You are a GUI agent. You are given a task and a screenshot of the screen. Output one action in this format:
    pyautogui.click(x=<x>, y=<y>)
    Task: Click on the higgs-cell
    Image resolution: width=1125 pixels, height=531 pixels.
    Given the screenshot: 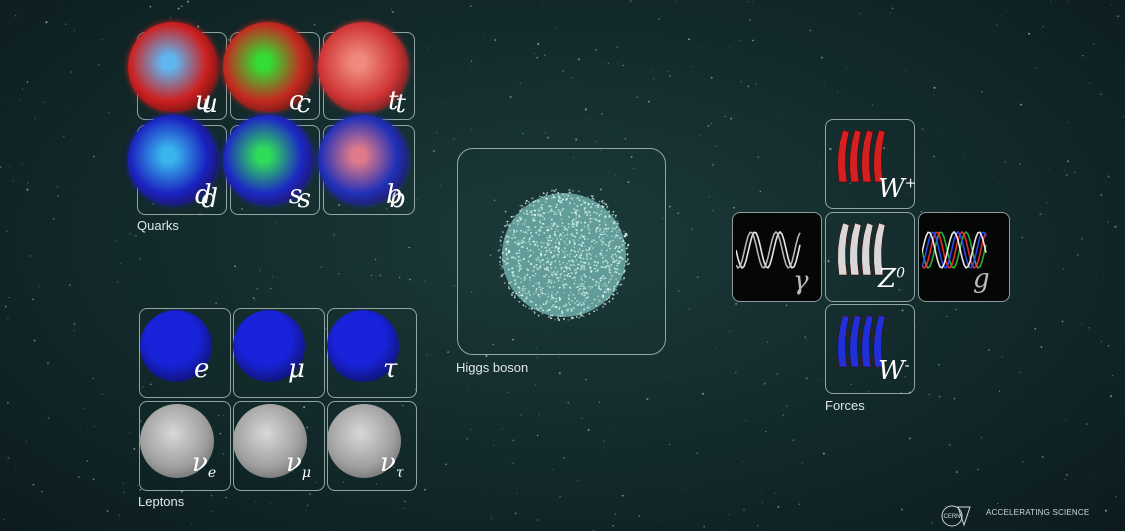 What is the action you would take?
    pyautogui.click(x=561, y=251)
    